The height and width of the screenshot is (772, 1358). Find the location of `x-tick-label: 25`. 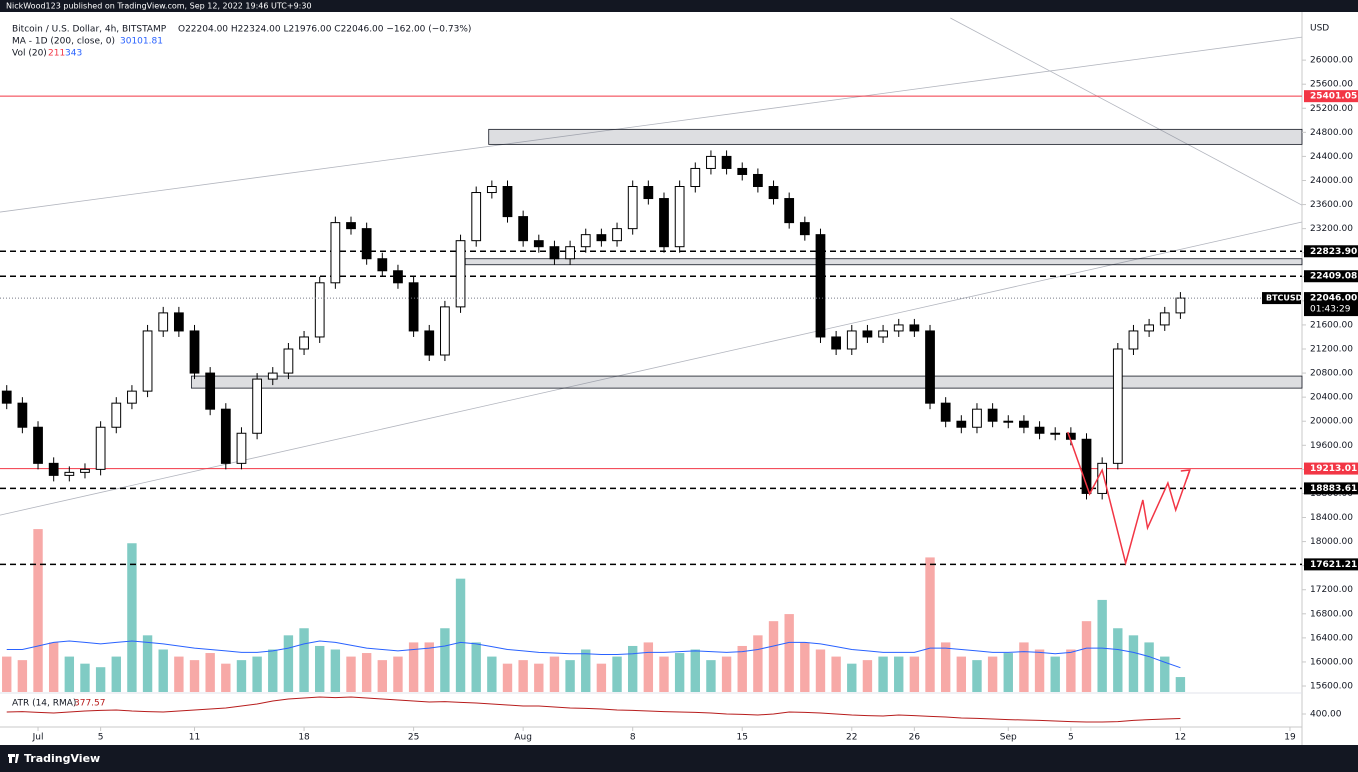

x-tick-label: 25 is located at coordinates (413, 738).